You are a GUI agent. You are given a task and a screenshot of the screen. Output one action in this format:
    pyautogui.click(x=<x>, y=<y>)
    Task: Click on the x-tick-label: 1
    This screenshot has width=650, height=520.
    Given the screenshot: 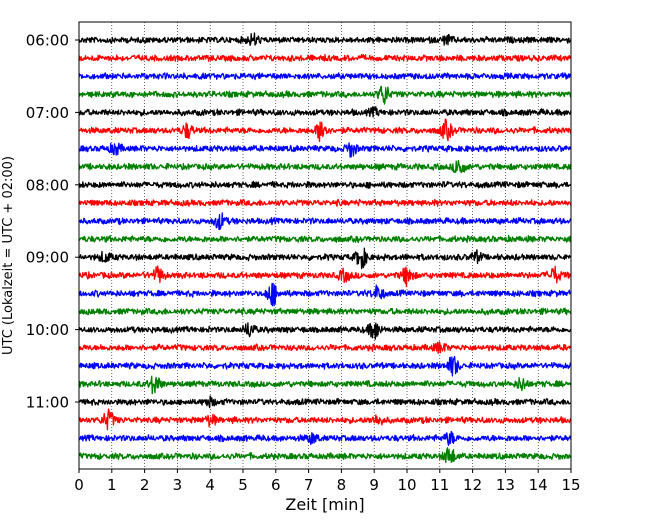 What is the action you would take?
    pyautogui.click(x=112, y=485)
    